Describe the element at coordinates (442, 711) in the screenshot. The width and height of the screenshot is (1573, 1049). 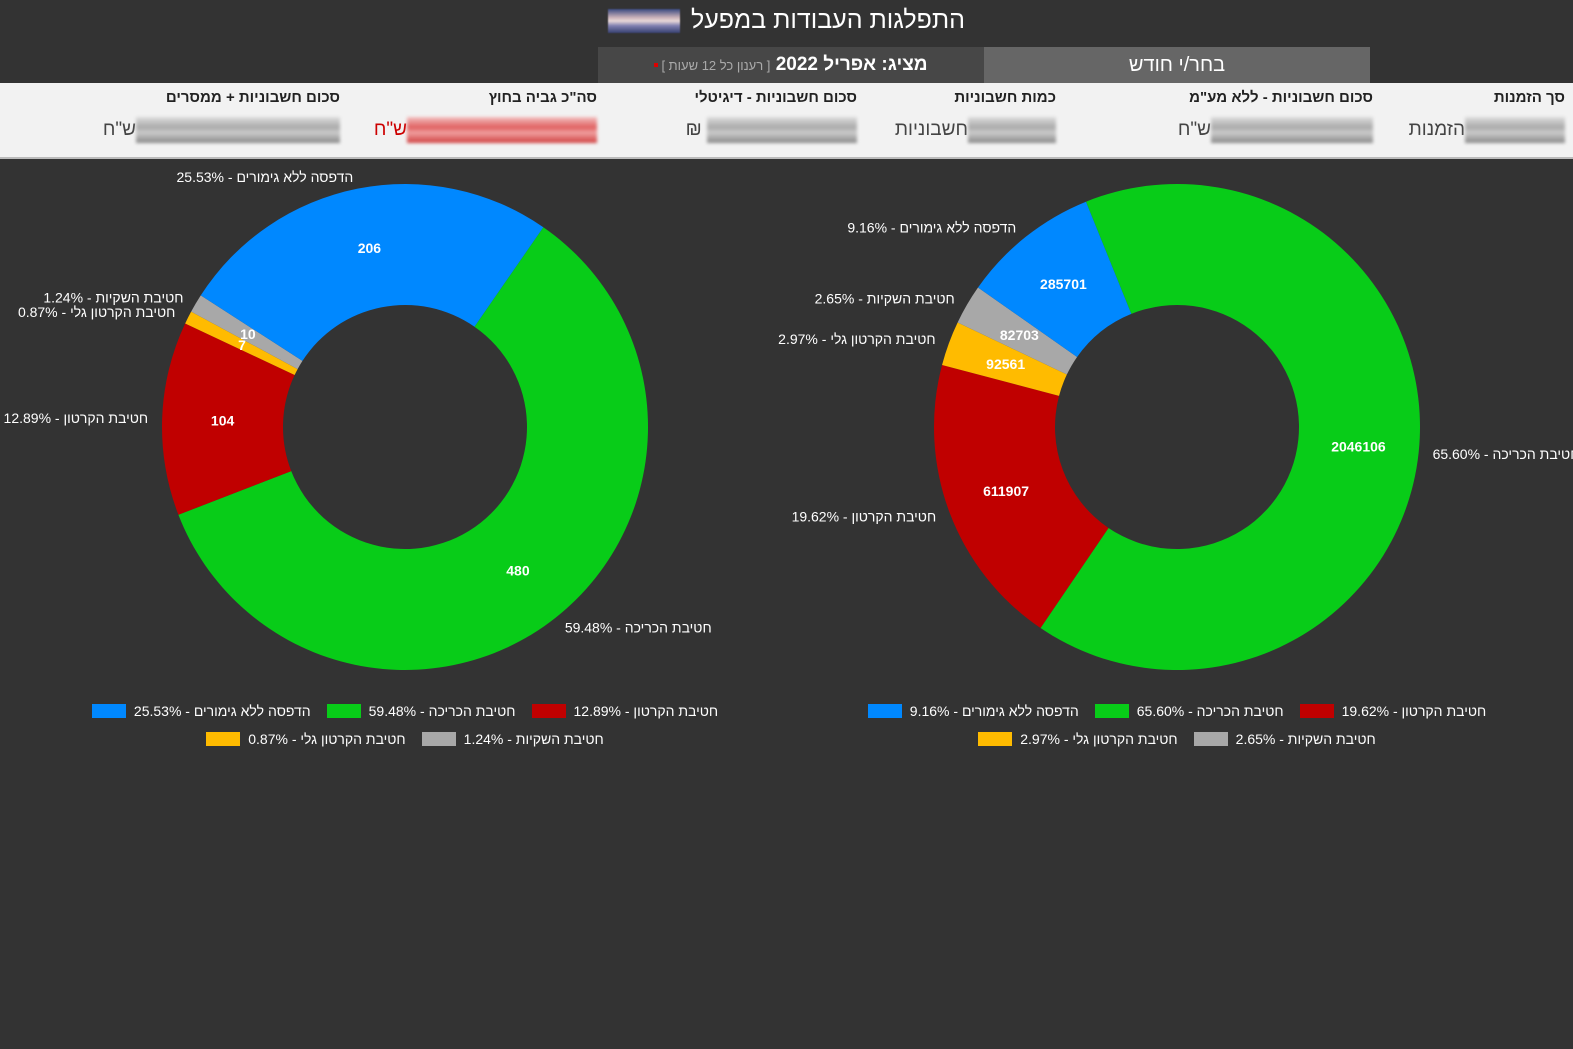
I see `legend-label: חטיבת הכריכה - 59.48%` at that location.